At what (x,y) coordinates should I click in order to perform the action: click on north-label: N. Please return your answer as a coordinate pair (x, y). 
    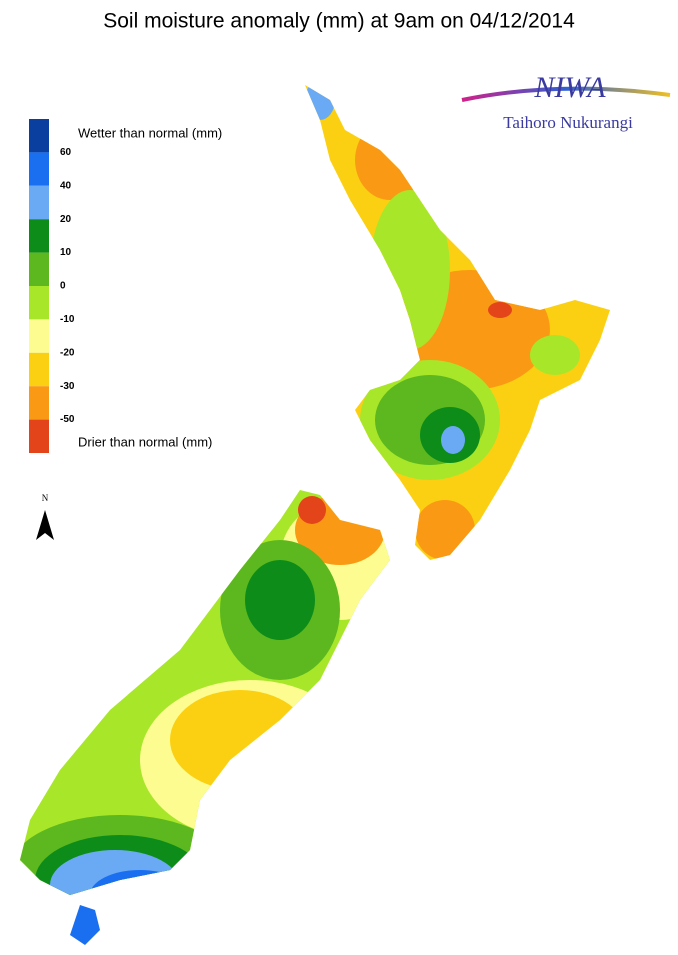
    Looking at the image, I should click on (45, 498).